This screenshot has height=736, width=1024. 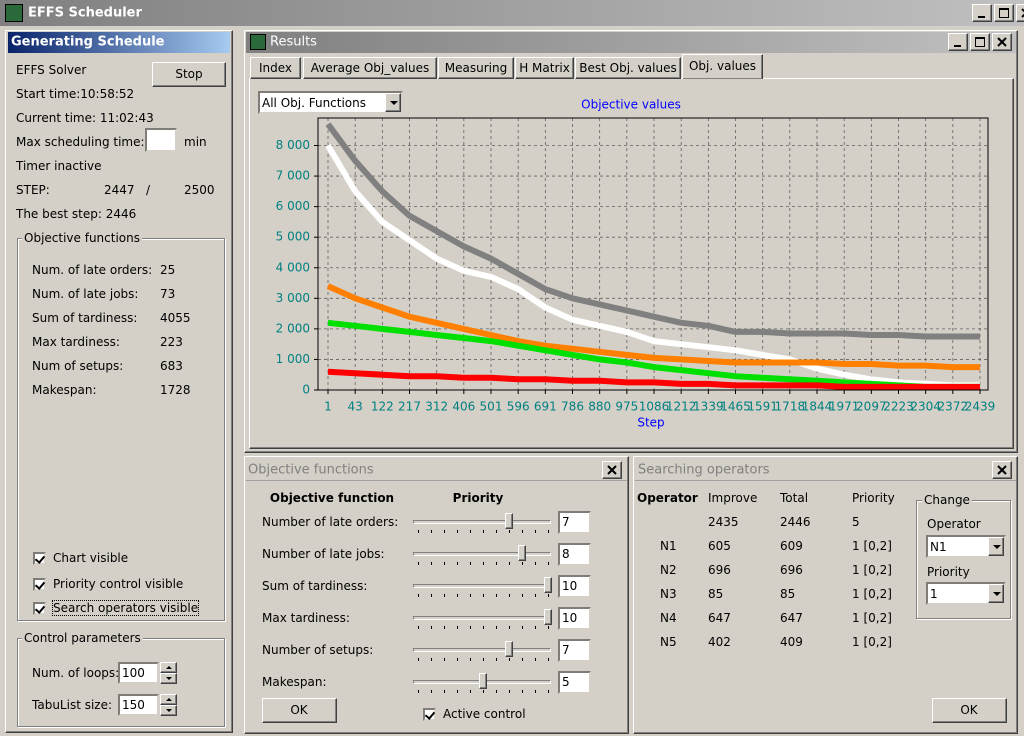 What do you see at coordinates (161, 140) in the screenshot?
I see `max-time-input` at bounding box center [161, 140].